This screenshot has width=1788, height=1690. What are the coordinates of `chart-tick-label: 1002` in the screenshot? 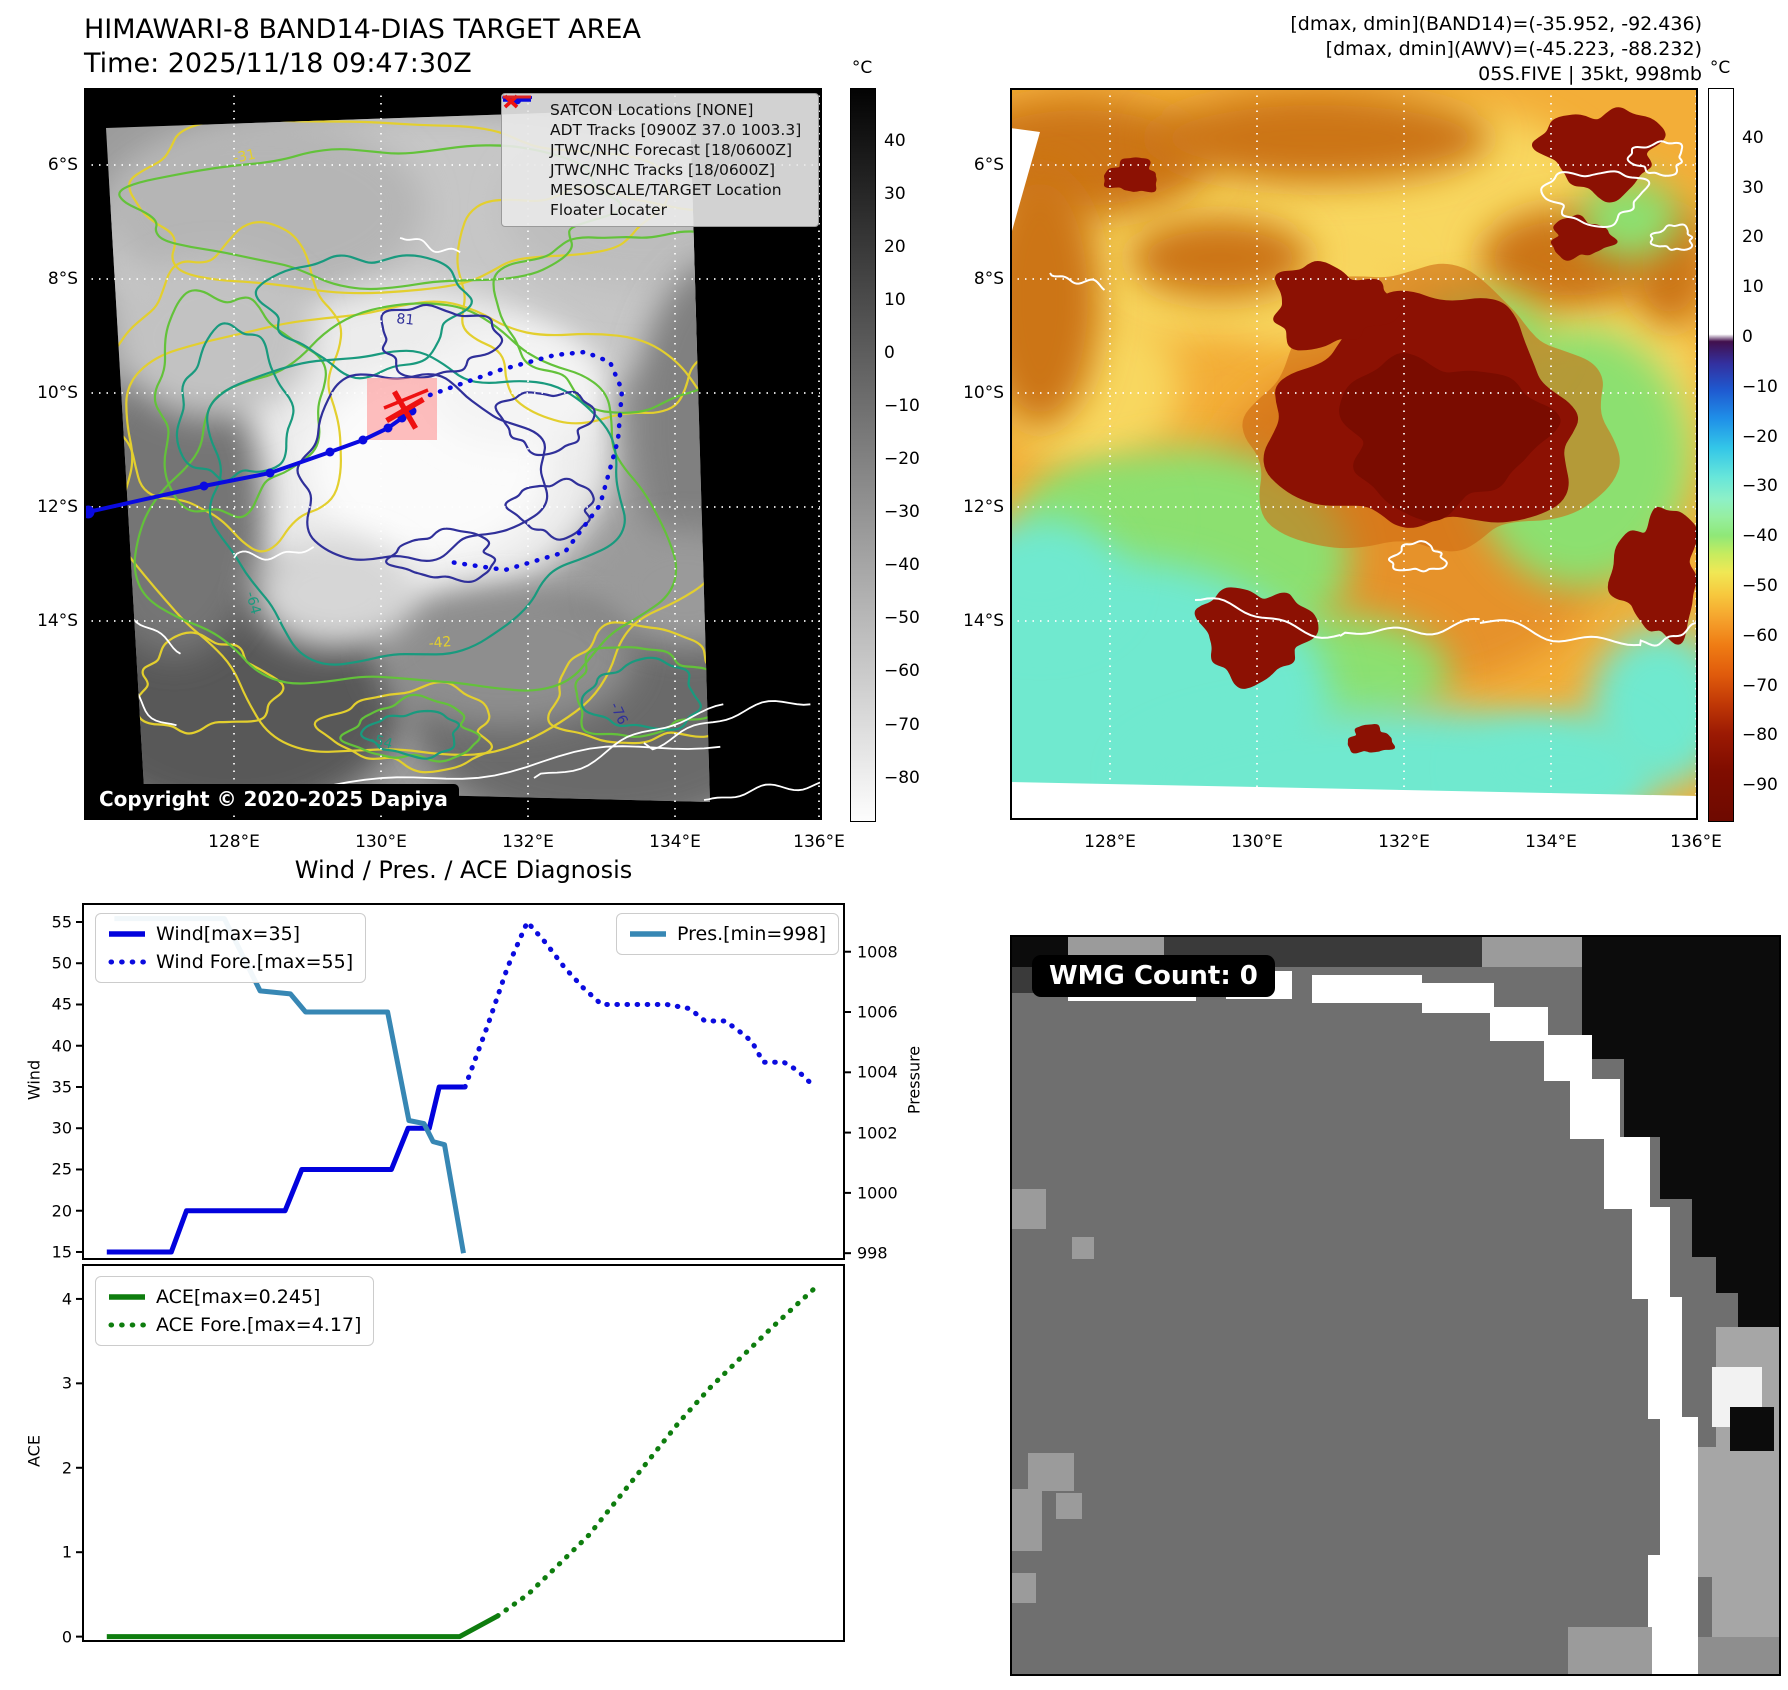 It's located at (877, 1133).